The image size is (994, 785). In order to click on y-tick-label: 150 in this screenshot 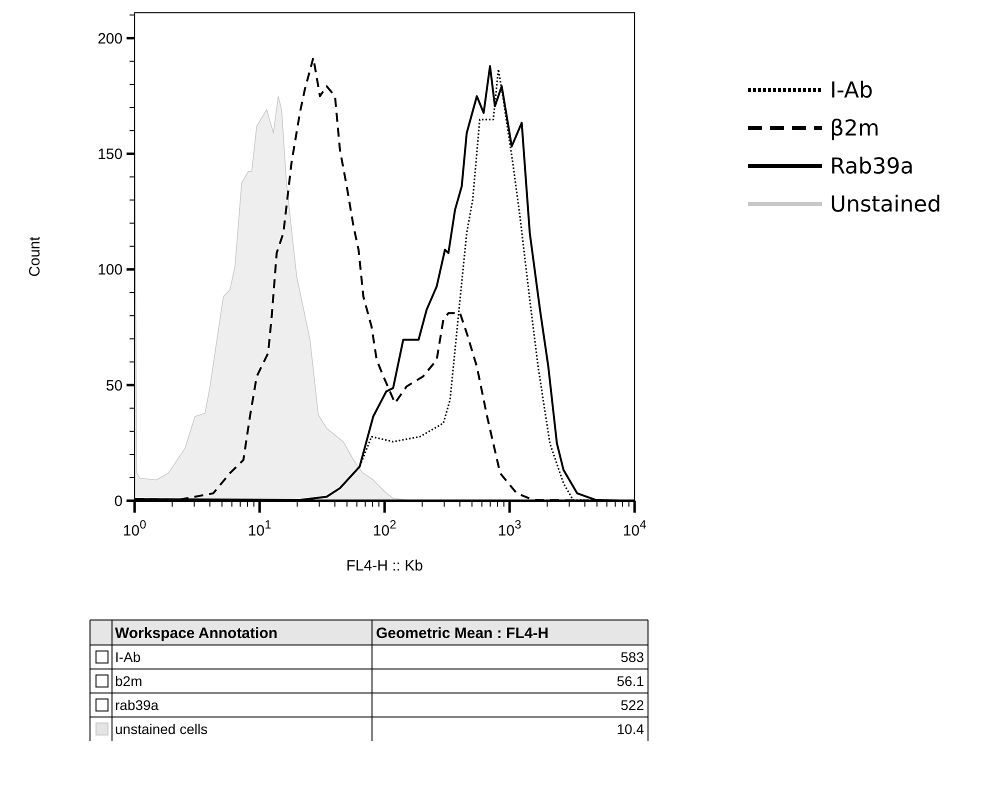, I will do `click(110, 155)`.